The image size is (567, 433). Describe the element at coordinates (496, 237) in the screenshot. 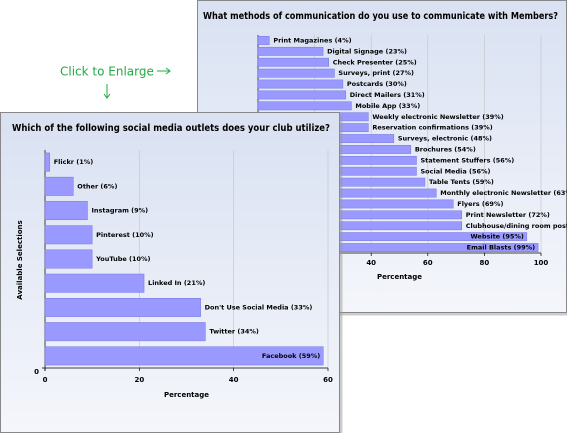

I see `bar-label: Website (95%)` at that location.